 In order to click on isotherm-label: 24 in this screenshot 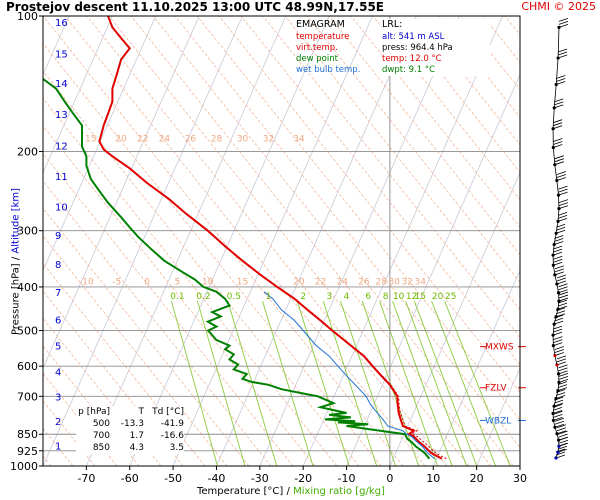, I will do `click(342, 282)`.